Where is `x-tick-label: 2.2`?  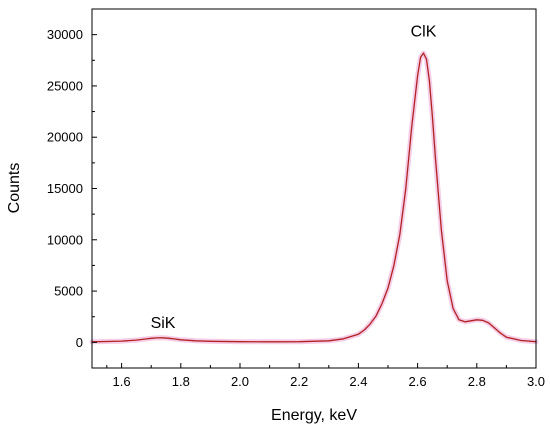
x-tick-label: 2.2 is located at coordinates (299, 381).